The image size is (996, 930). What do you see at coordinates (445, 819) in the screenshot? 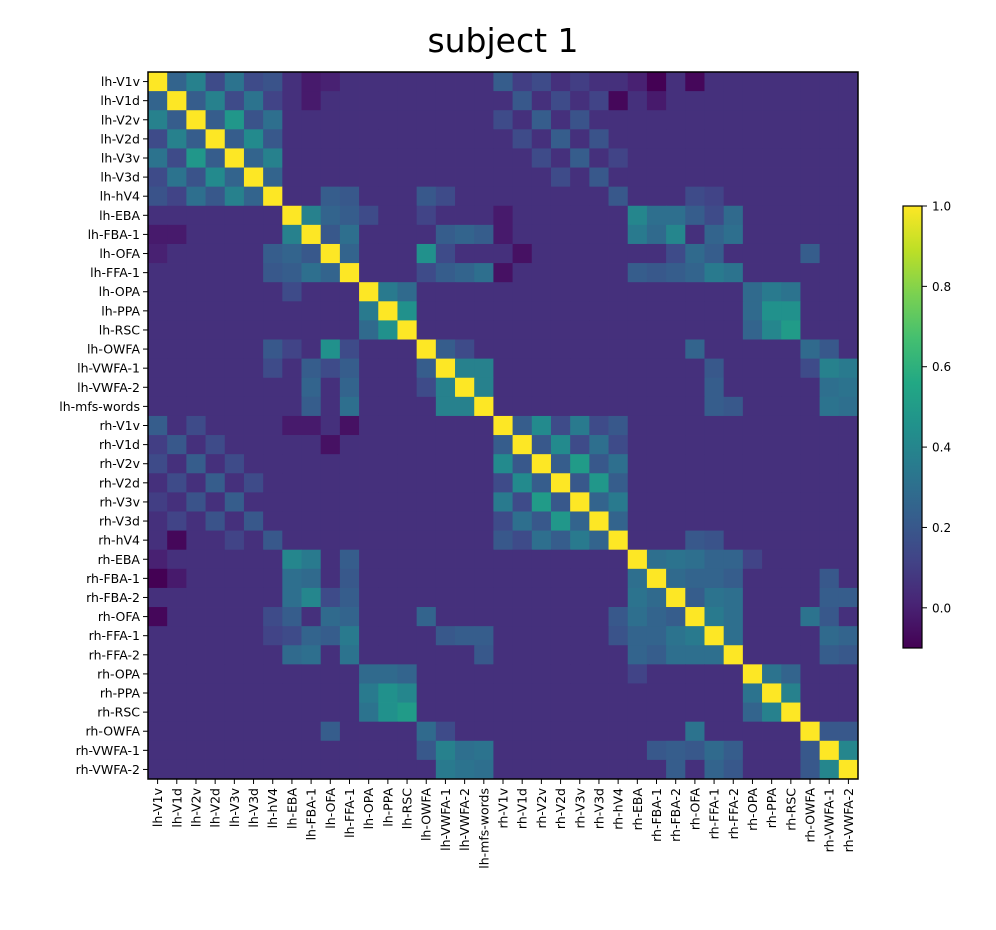
I see `x-tick-label: lh-VWFA-1` at bounding box center [445, 819].